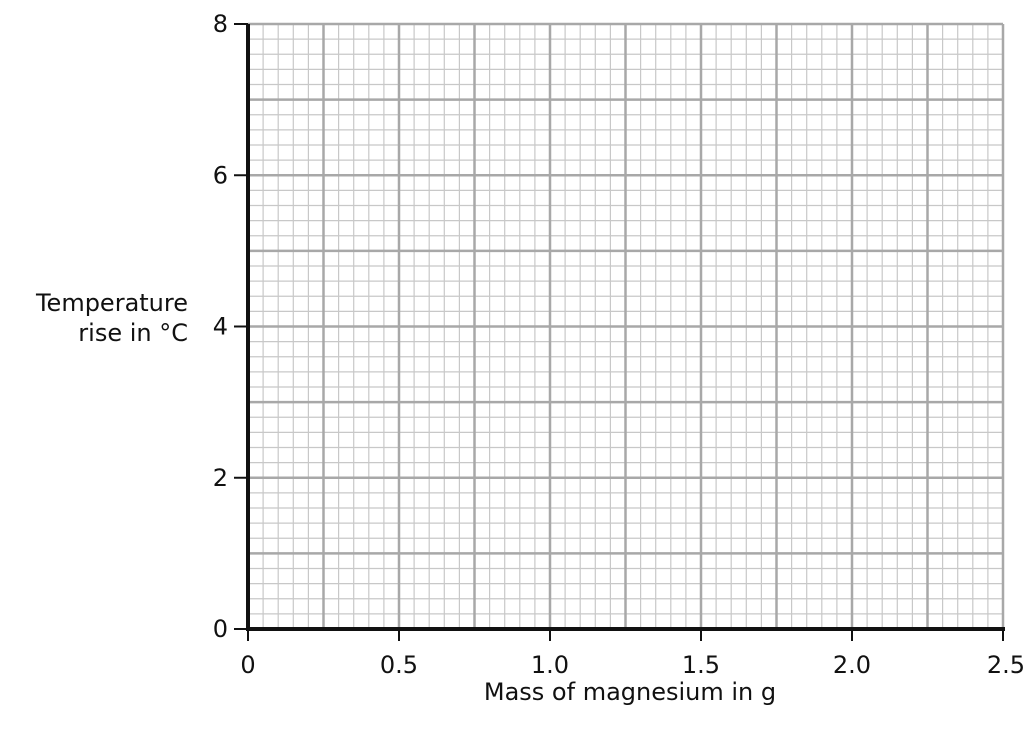 This screenshot has width=1028, height=734. What do you see at coordinates (220, 327) in the screenshot?
I see `y-tick-label: 4` at bounding box center [220, 327].